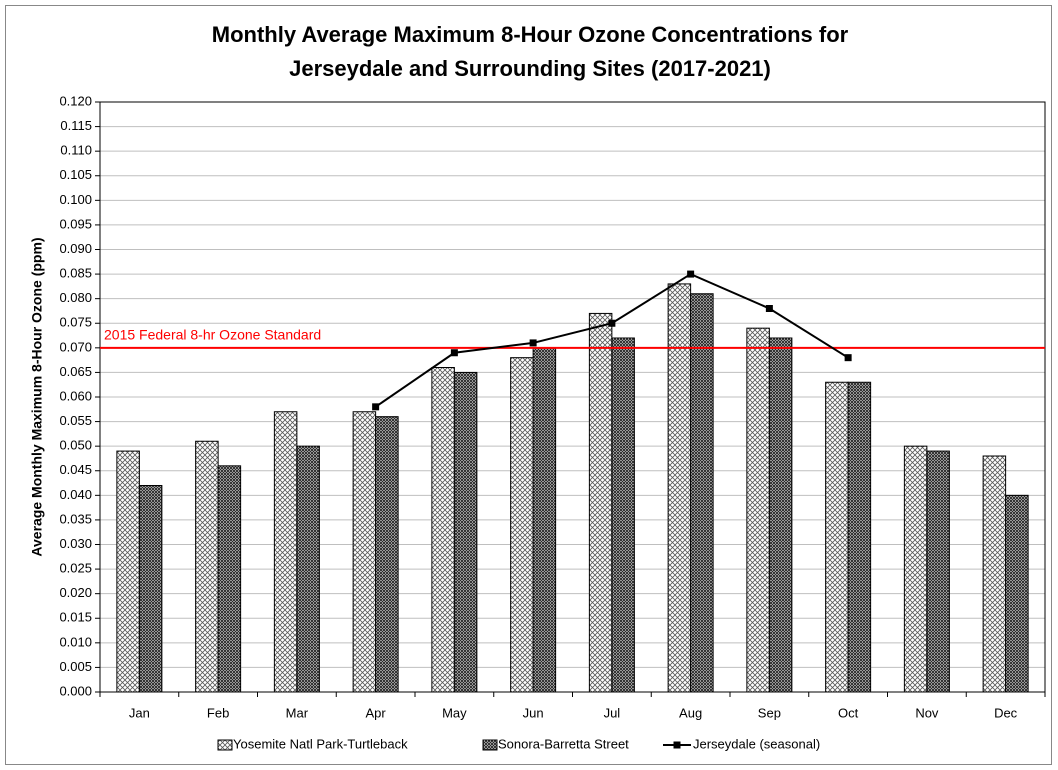 The height and width of the screenshot is (770, 1058). I want to click on y-tick-label: 0.055, so click(75, 420).